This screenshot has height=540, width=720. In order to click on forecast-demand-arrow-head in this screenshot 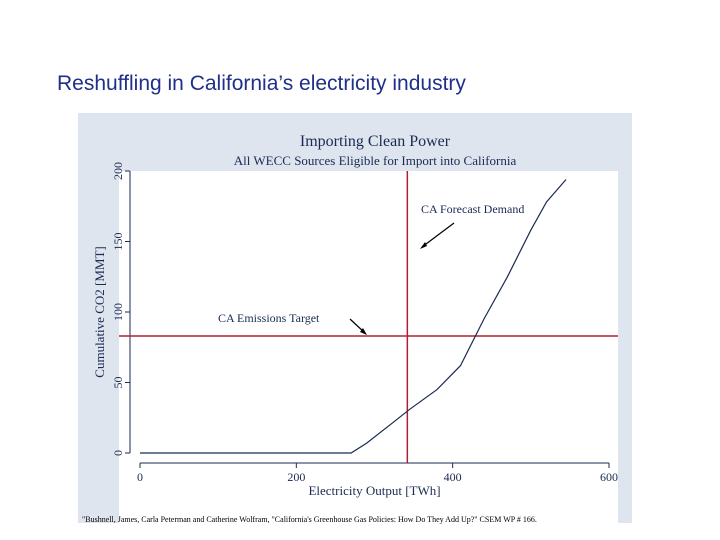, I will do `click(423, 245)`.